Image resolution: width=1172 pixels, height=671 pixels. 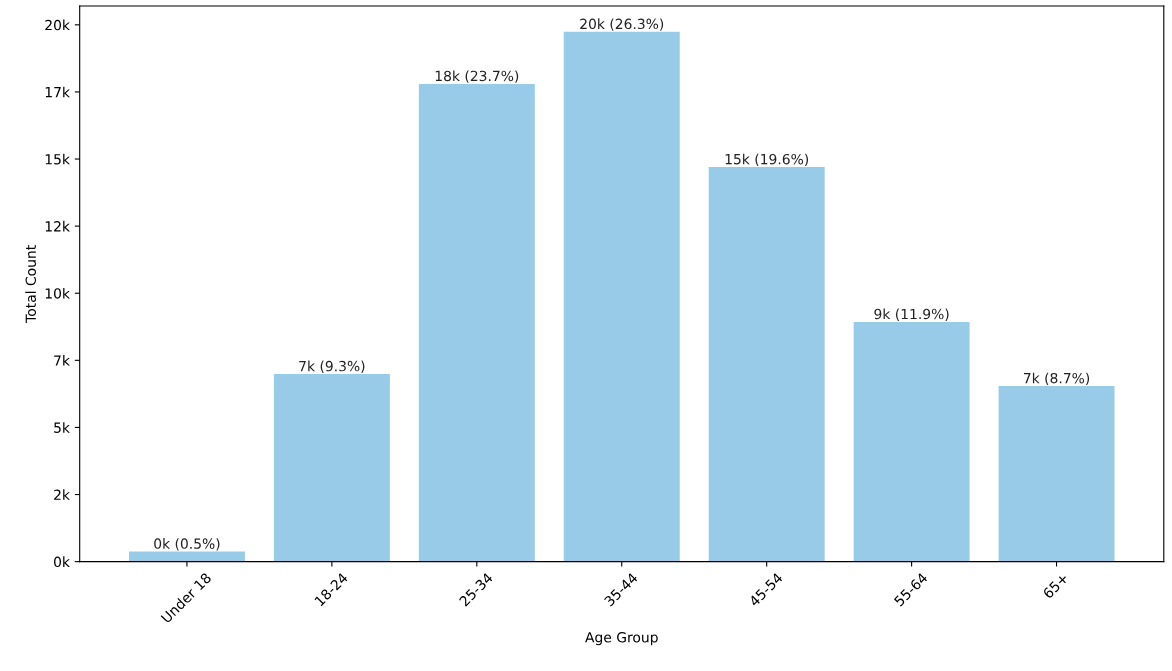 What do you see at coordinates (31, 284) in the screenshot?
I see `y-axis-title: Total Count` at bounding box center [31, 284].